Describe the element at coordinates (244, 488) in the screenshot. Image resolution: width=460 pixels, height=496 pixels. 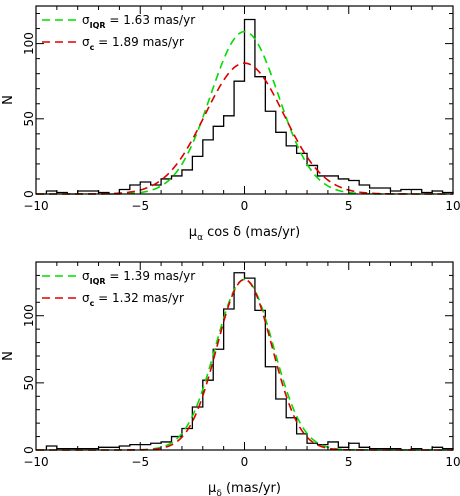
I see `x-axis-title: μδ (mas/yr)` at that location.